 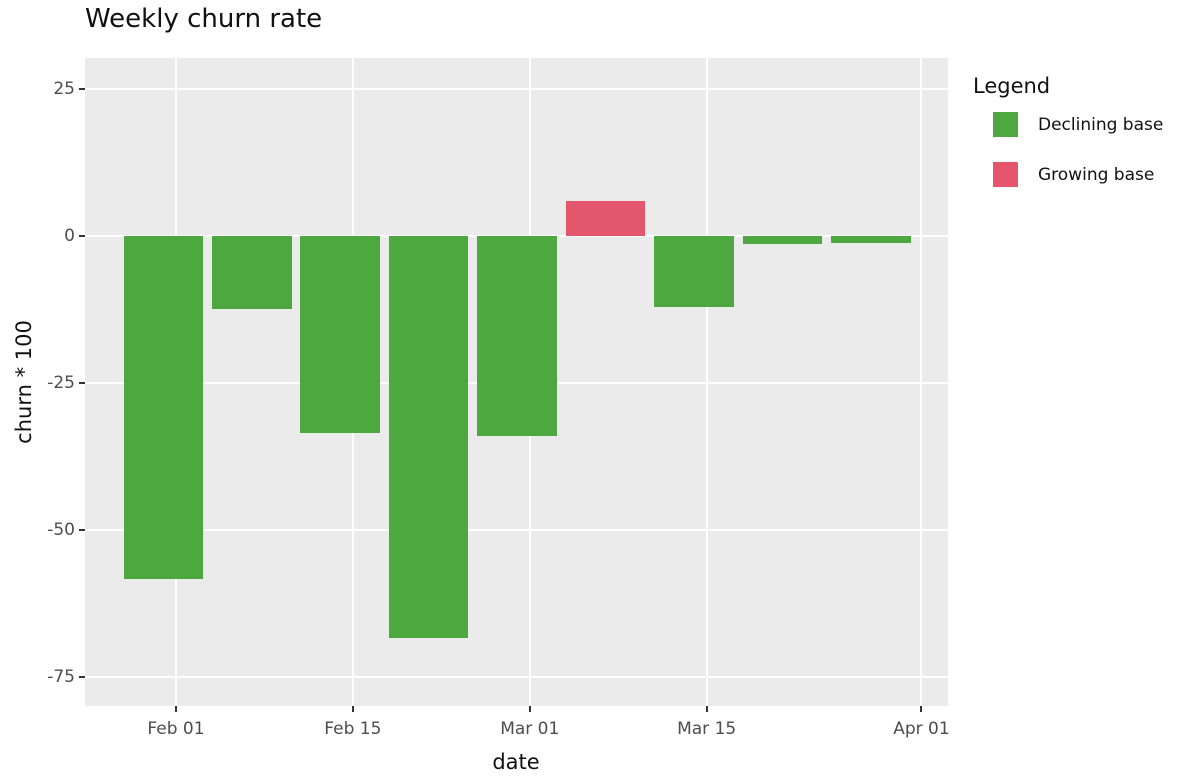 I want to click on x-tick-label: Feb 15, so click(x=353, y=729).